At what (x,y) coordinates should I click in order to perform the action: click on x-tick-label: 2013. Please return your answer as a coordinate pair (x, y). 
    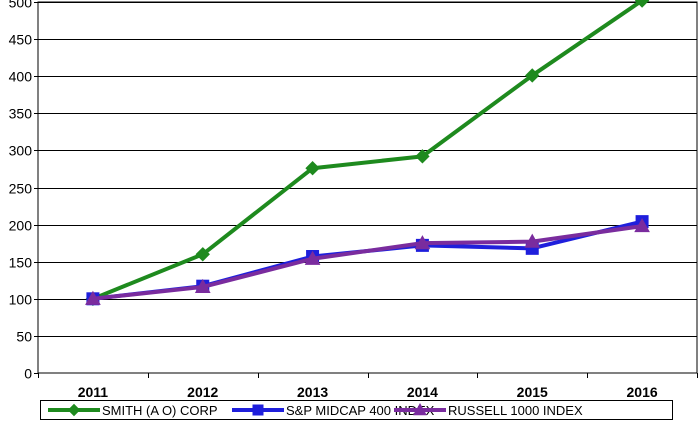
    Looking at the image, I should click on (312, 392).